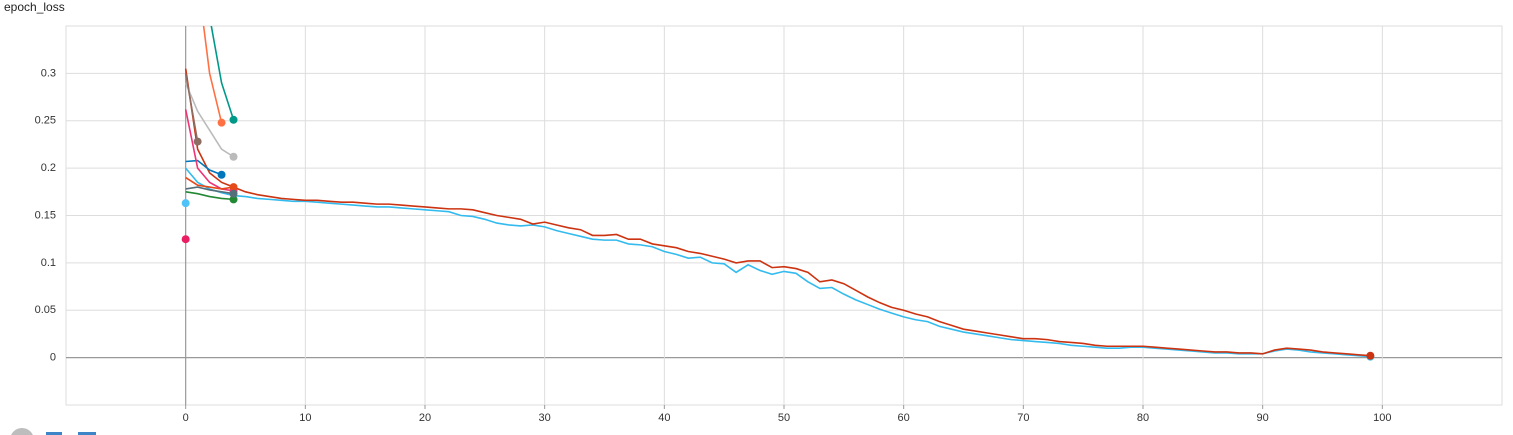 The image size is (1513, 435). I want to click on chart-title: epoch_loss, so click(34, 7).